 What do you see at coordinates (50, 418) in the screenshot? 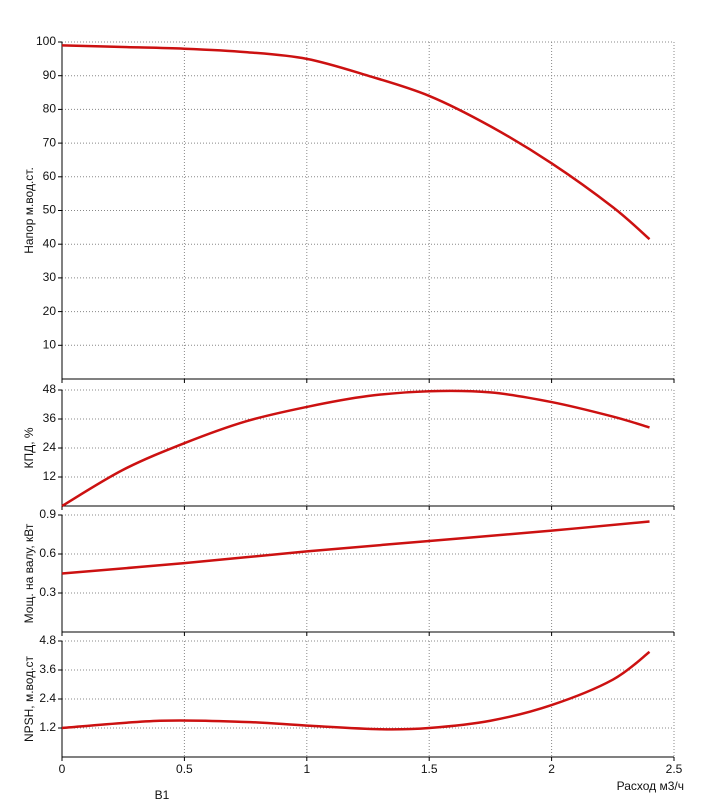
I see `y-tick-label: 36` at bounding box center [50, 418].